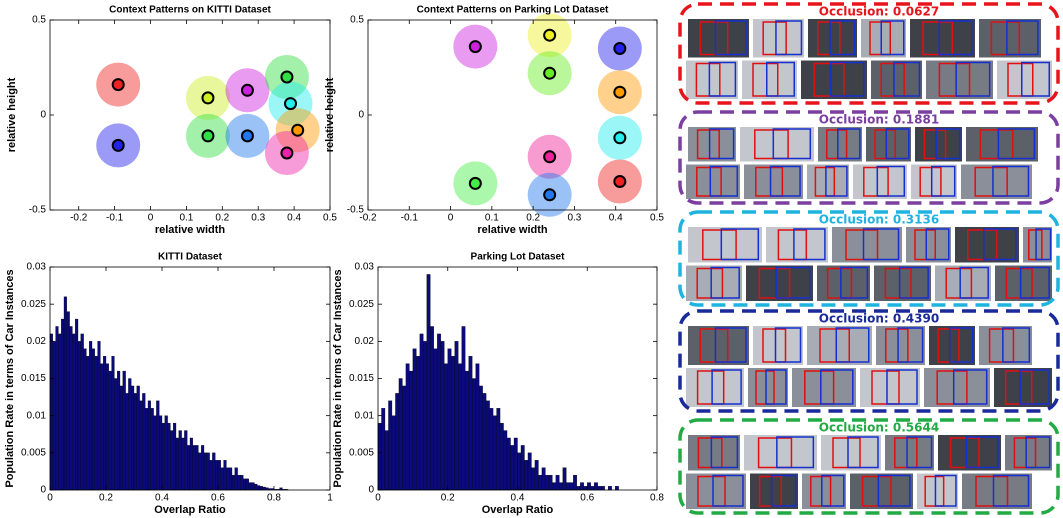  Describe the element at coordinates (190, 257) in the screenshot. I see `chart-title: KITTI Dataset` at that location.